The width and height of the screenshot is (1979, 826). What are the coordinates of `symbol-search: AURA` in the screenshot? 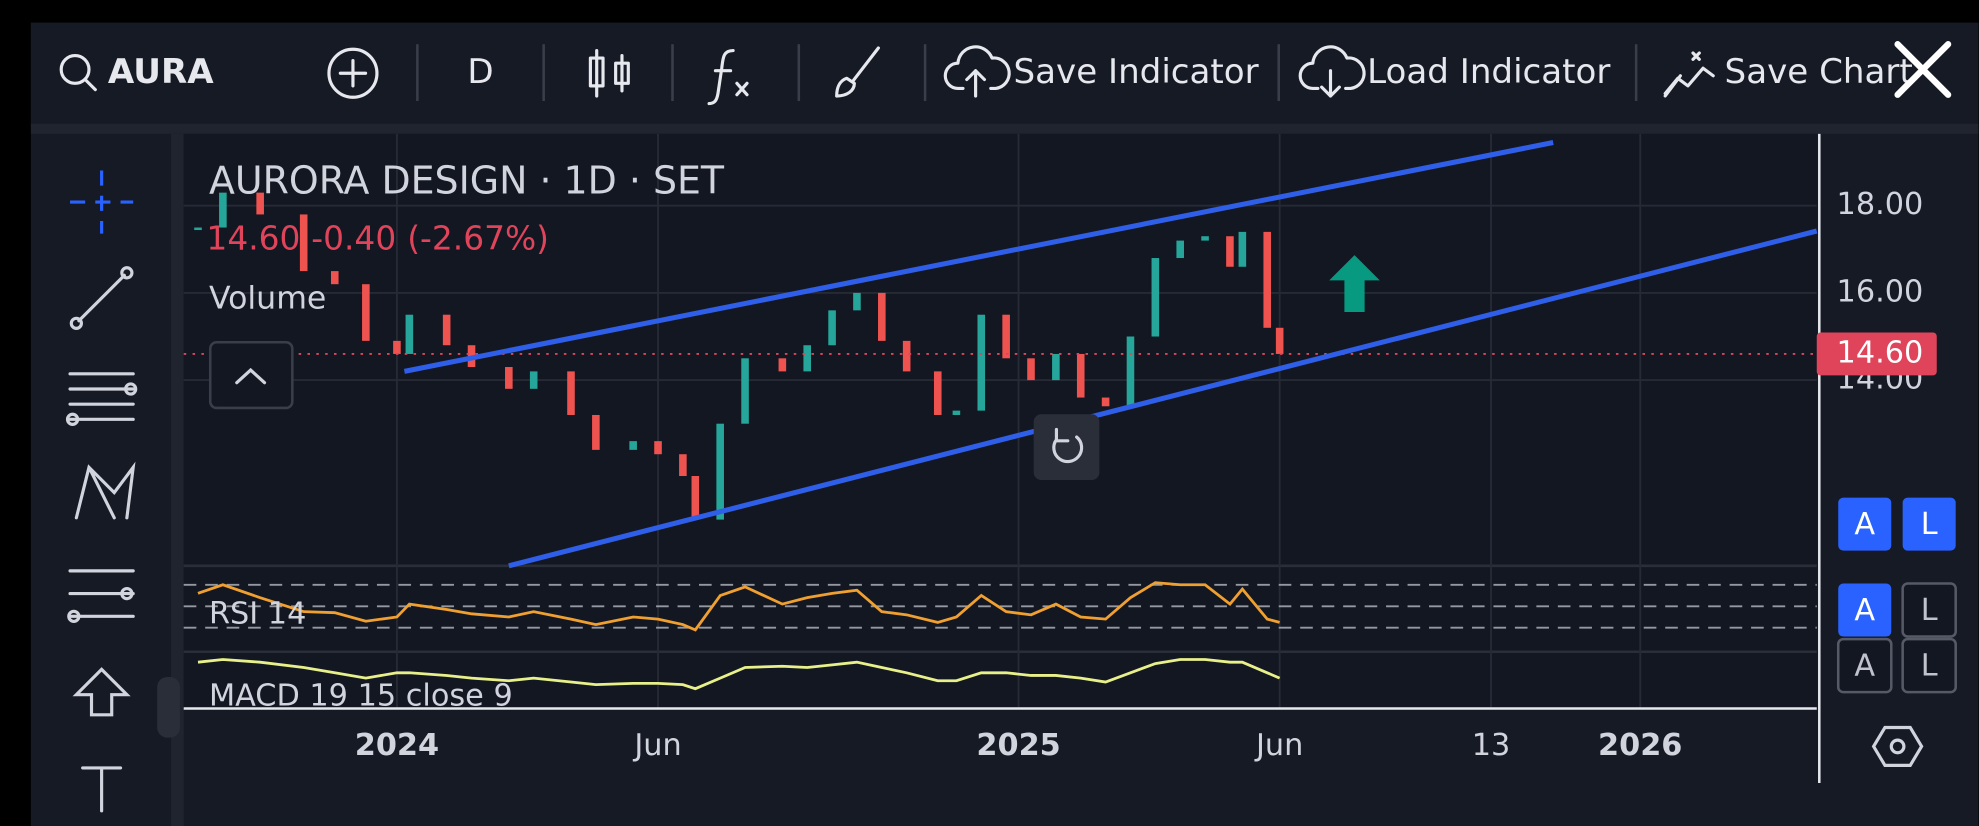 It's located at (136, 72).